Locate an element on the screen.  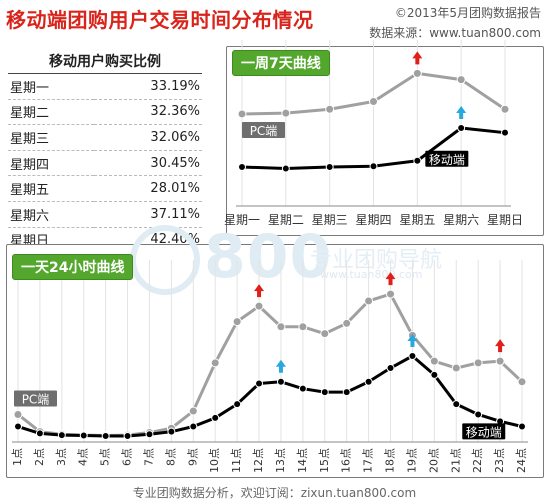
watermark-url: www.tuan800.com is located at coordinates (371, 274).